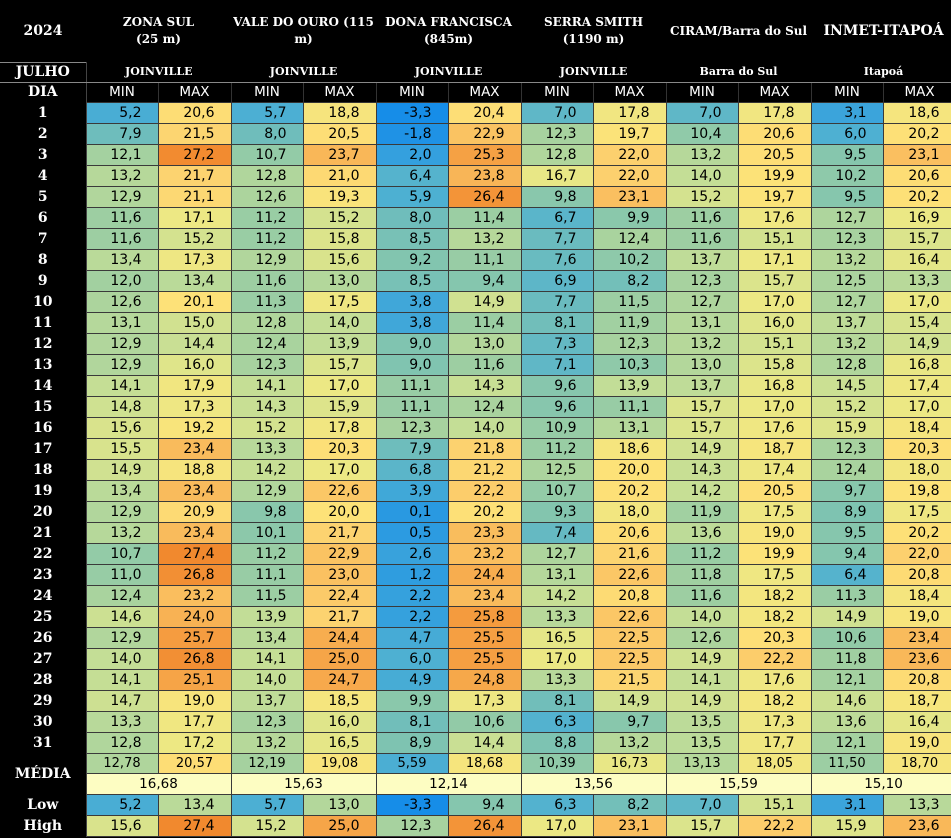 The height and width of the screenshot is (838, 951). What do you see at coordinates (916, 238) in the screenshot?
I see `max-temp-cell: 15,7` at bounding box center [916, 238].